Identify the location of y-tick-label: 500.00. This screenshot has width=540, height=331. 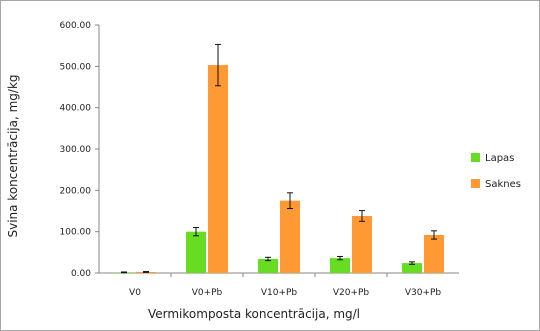
(76, 67).